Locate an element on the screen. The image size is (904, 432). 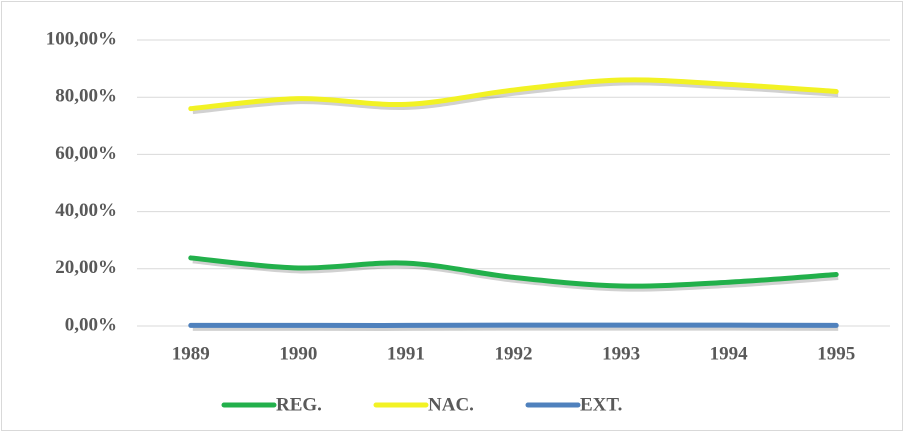
x-tick-label: 1993 is located at coordinates (621, 353).